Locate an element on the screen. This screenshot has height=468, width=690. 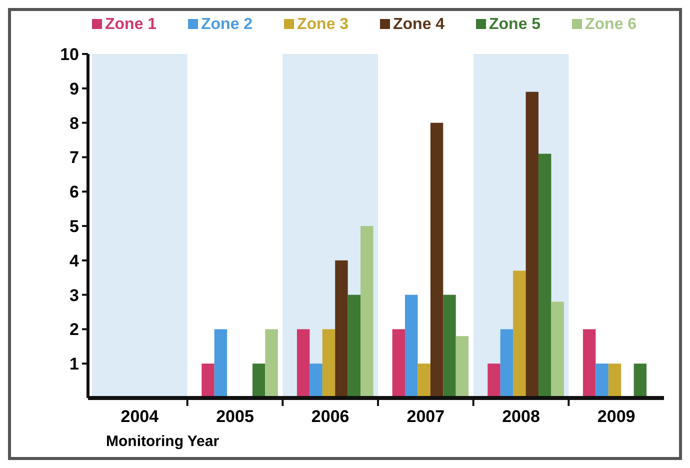
x-tick-label: 2004 is located at coordinates (140, 416).